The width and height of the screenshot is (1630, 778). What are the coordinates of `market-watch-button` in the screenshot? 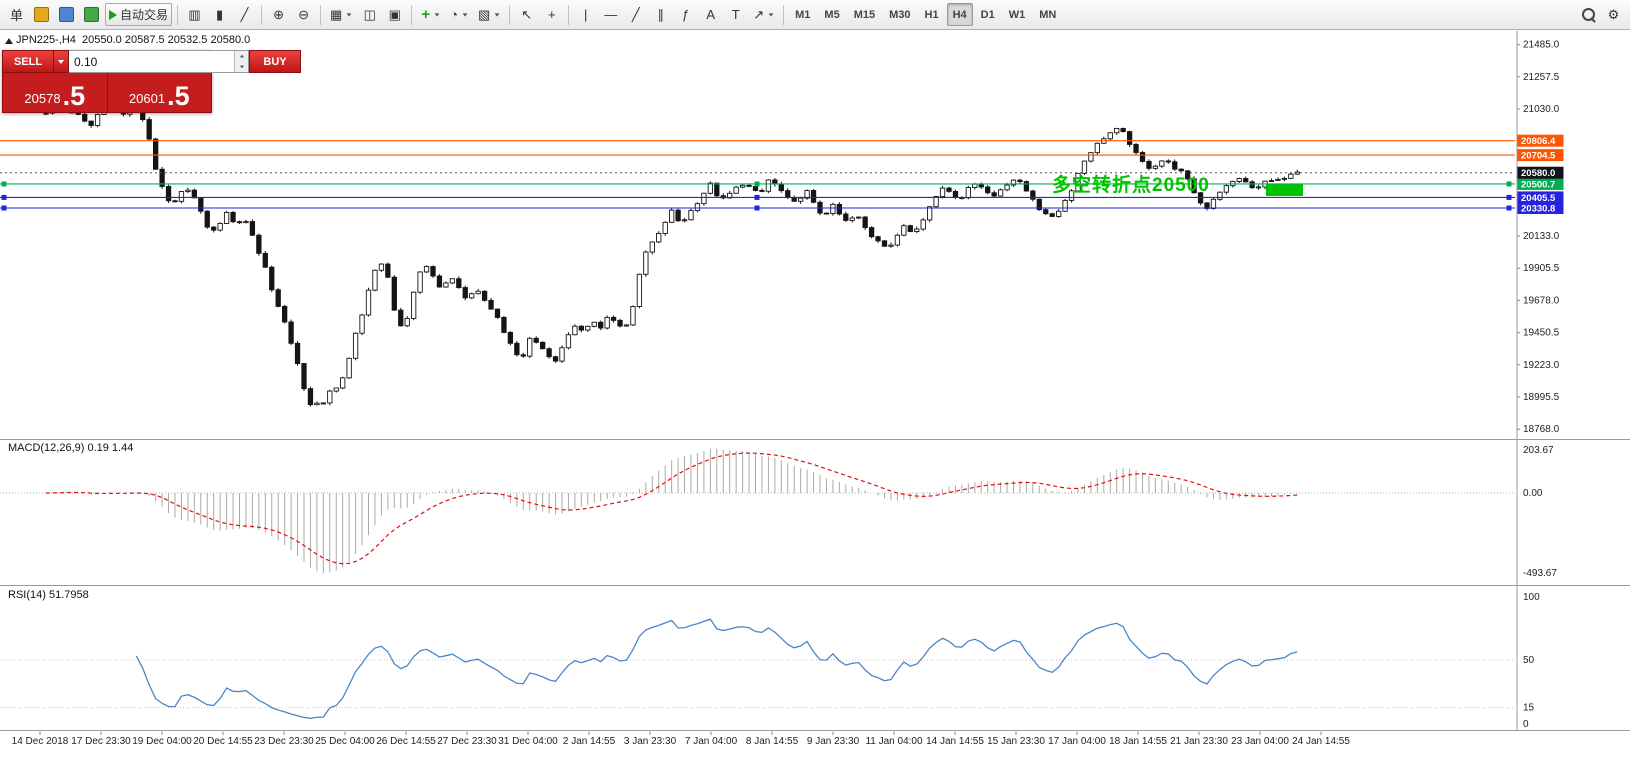 It's located at (66, 14).